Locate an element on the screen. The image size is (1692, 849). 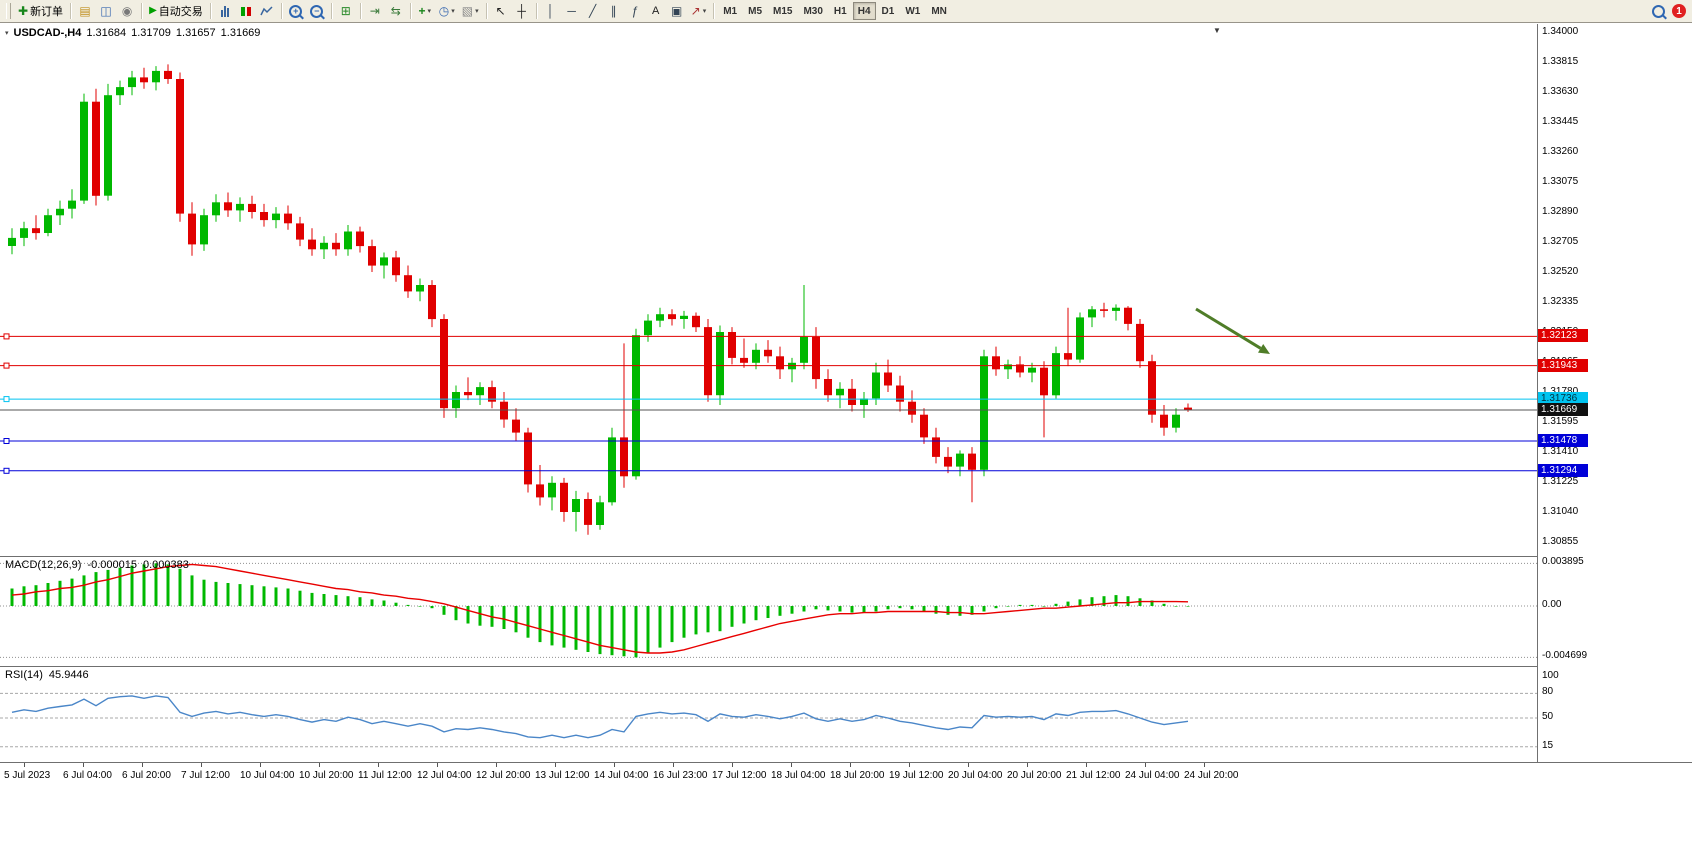
template-icon: ▧ is located at coordinates (467, 11).